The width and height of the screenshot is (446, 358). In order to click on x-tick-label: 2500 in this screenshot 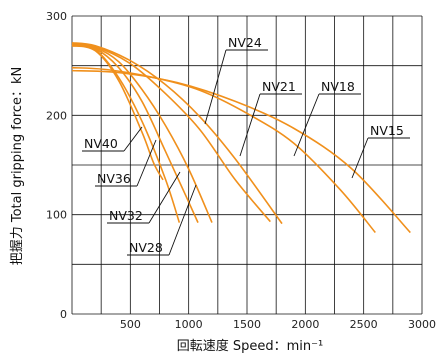, I will do `click(364, 324)`.